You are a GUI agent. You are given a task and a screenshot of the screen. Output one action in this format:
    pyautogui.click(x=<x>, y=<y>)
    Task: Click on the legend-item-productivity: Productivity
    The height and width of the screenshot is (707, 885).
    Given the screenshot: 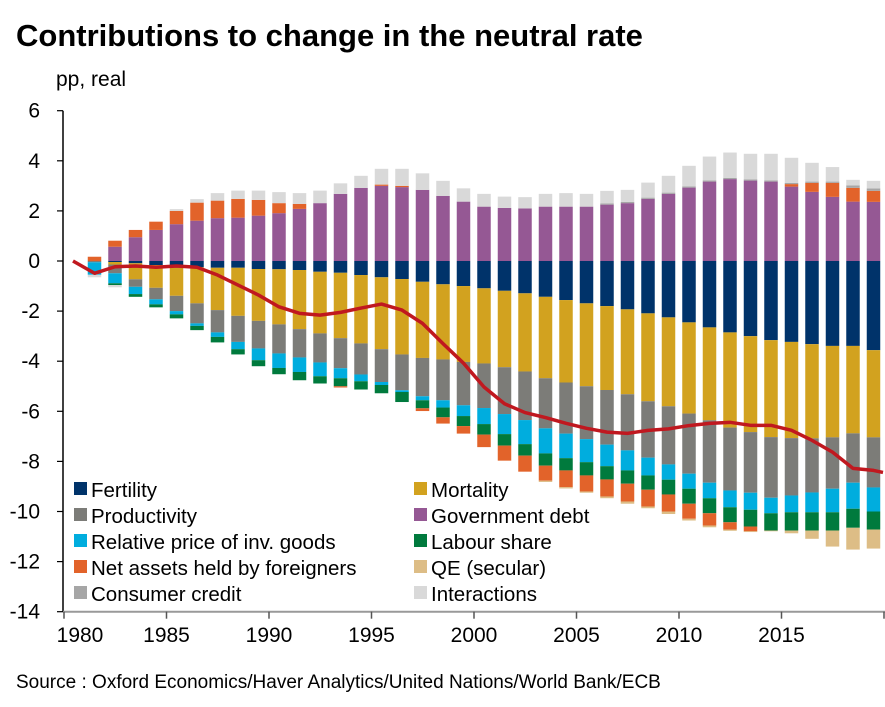 What is the action you would take?
    pyautogui.click(x=136, y=516)
    